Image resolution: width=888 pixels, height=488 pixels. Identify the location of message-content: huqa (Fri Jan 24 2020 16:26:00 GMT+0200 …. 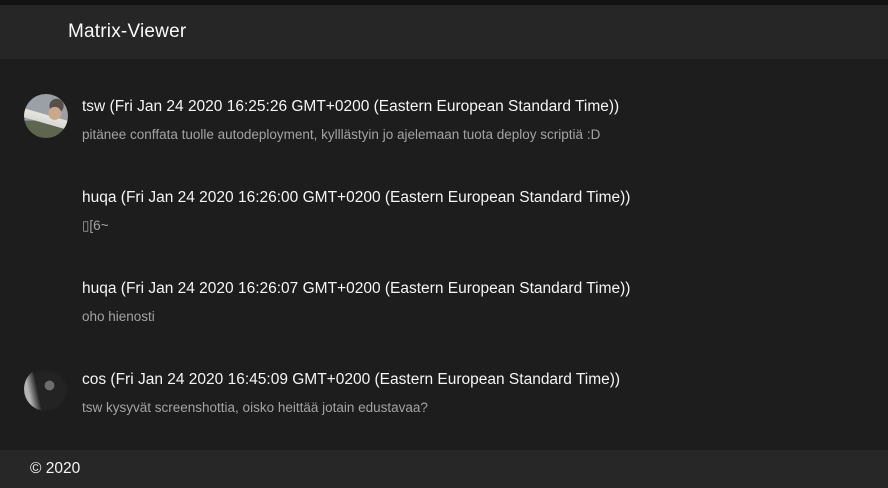
(473, 209).